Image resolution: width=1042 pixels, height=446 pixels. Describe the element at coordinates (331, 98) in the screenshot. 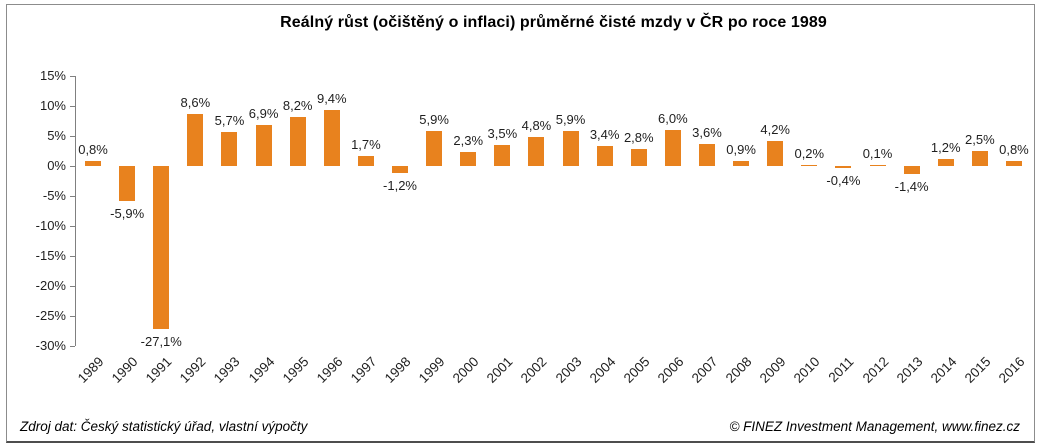

I see `bar-value-label: 9,4%` at that location.